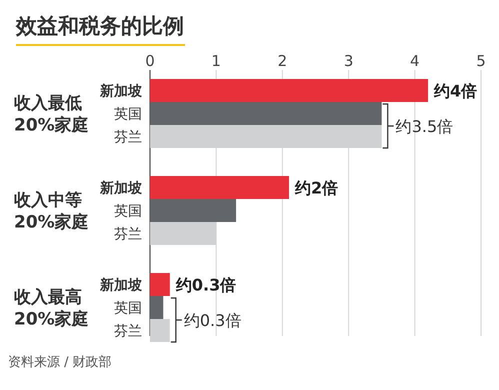 Image resolution: width=499 pixels, height=390 pixels. Describe the element at coordinates (51, 211) in the screenshot. I see `y-tick-label: 收入中等 20%家庭` at that location.